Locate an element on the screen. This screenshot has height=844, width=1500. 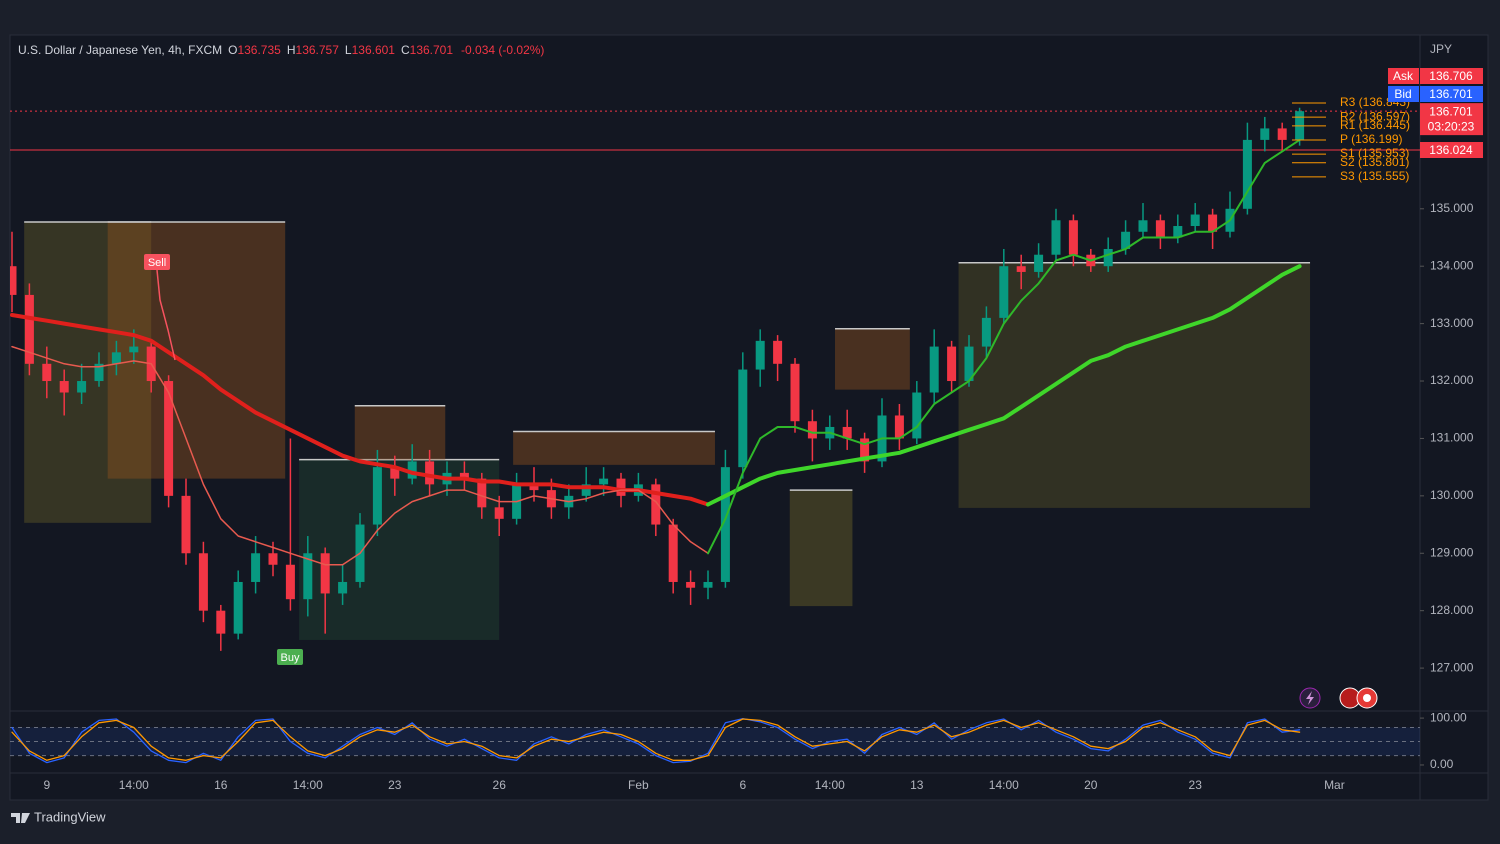
event-flag-dot is located at coordinates (1367, 698).